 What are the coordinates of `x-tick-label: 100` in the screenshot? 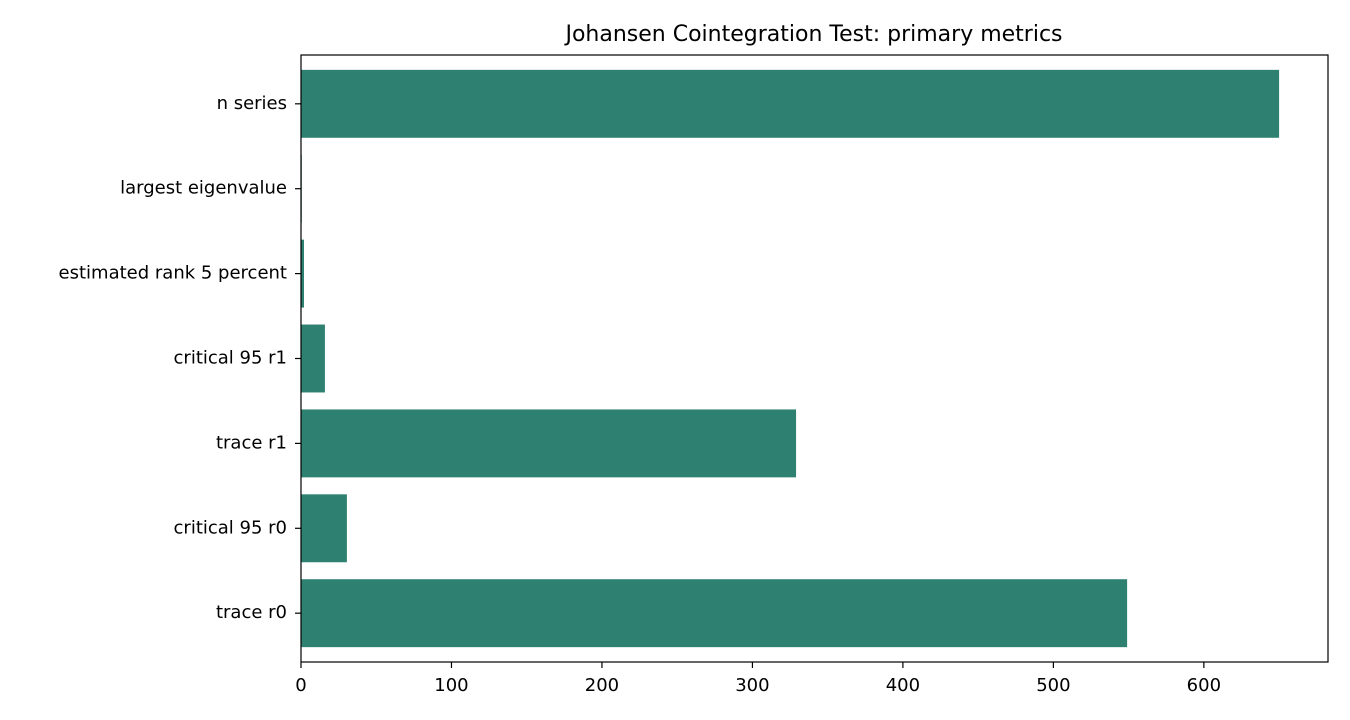 It's located at (451, 685).